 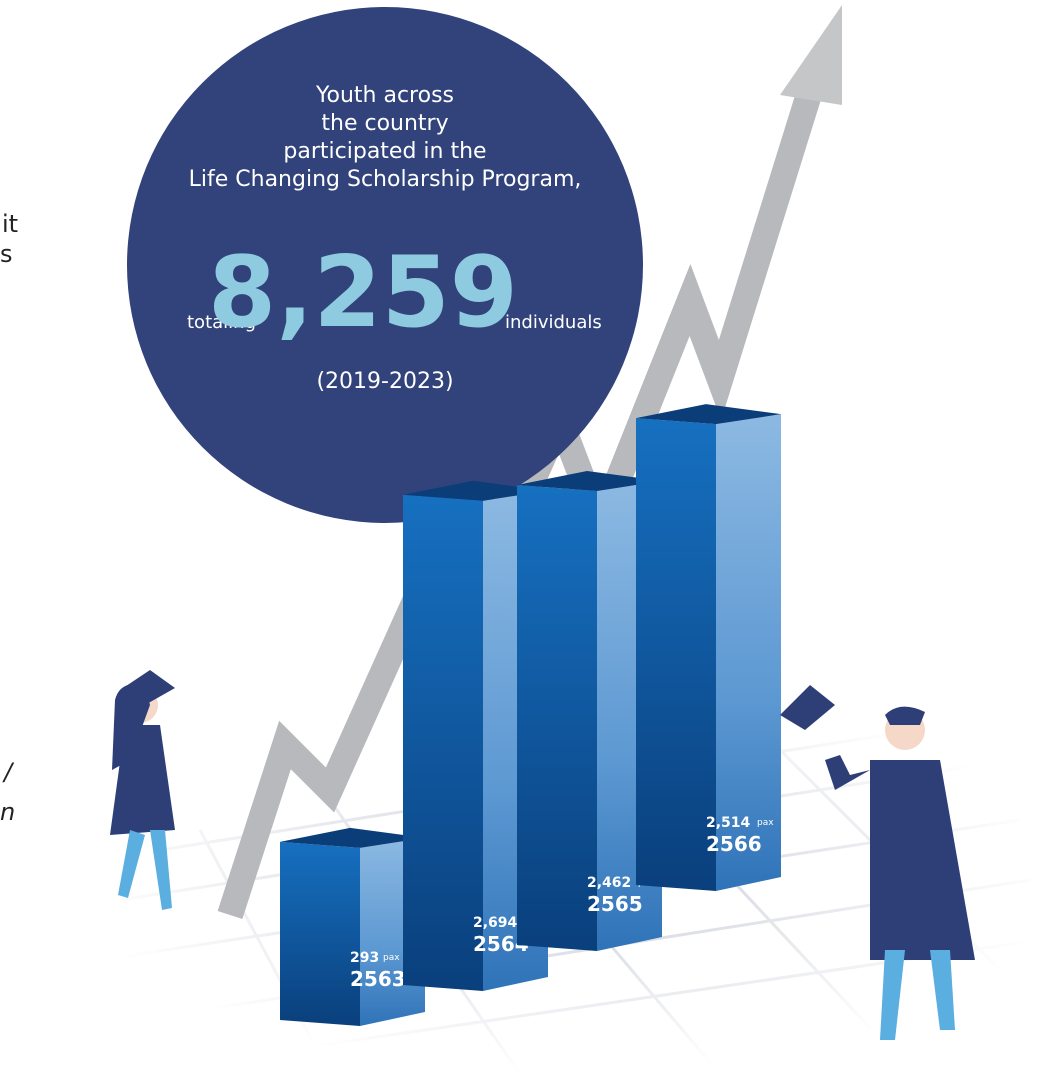 I want to click on category-label: 2563, so click(x=378, y=979).